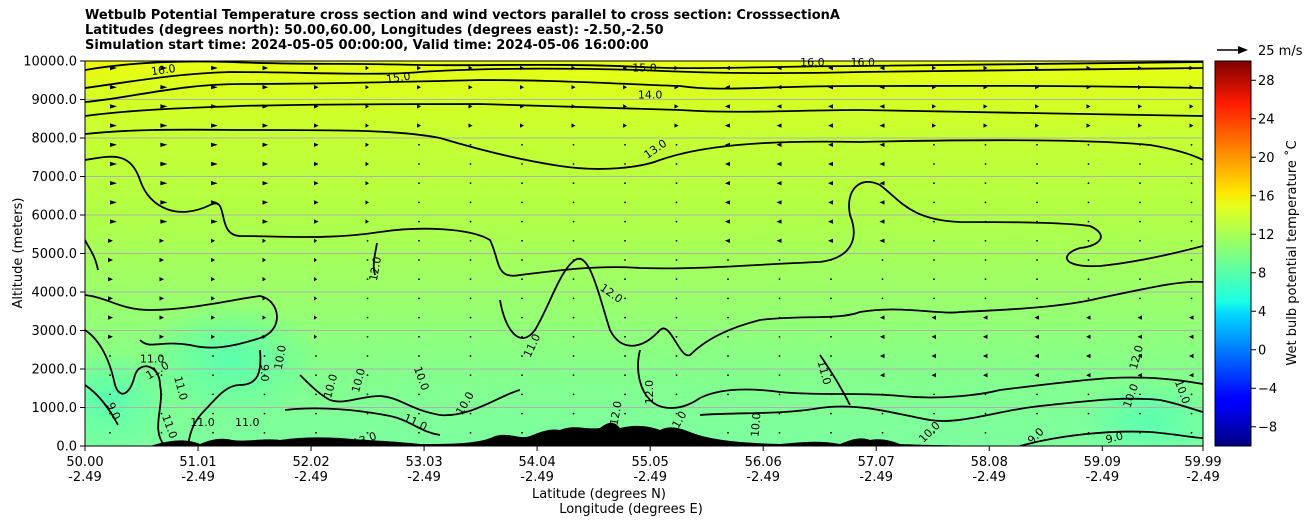  What do you see at coordinates (247, 422) in the screenshot?
I see `contour-label: 11.0` at bounding box center [247, 422].